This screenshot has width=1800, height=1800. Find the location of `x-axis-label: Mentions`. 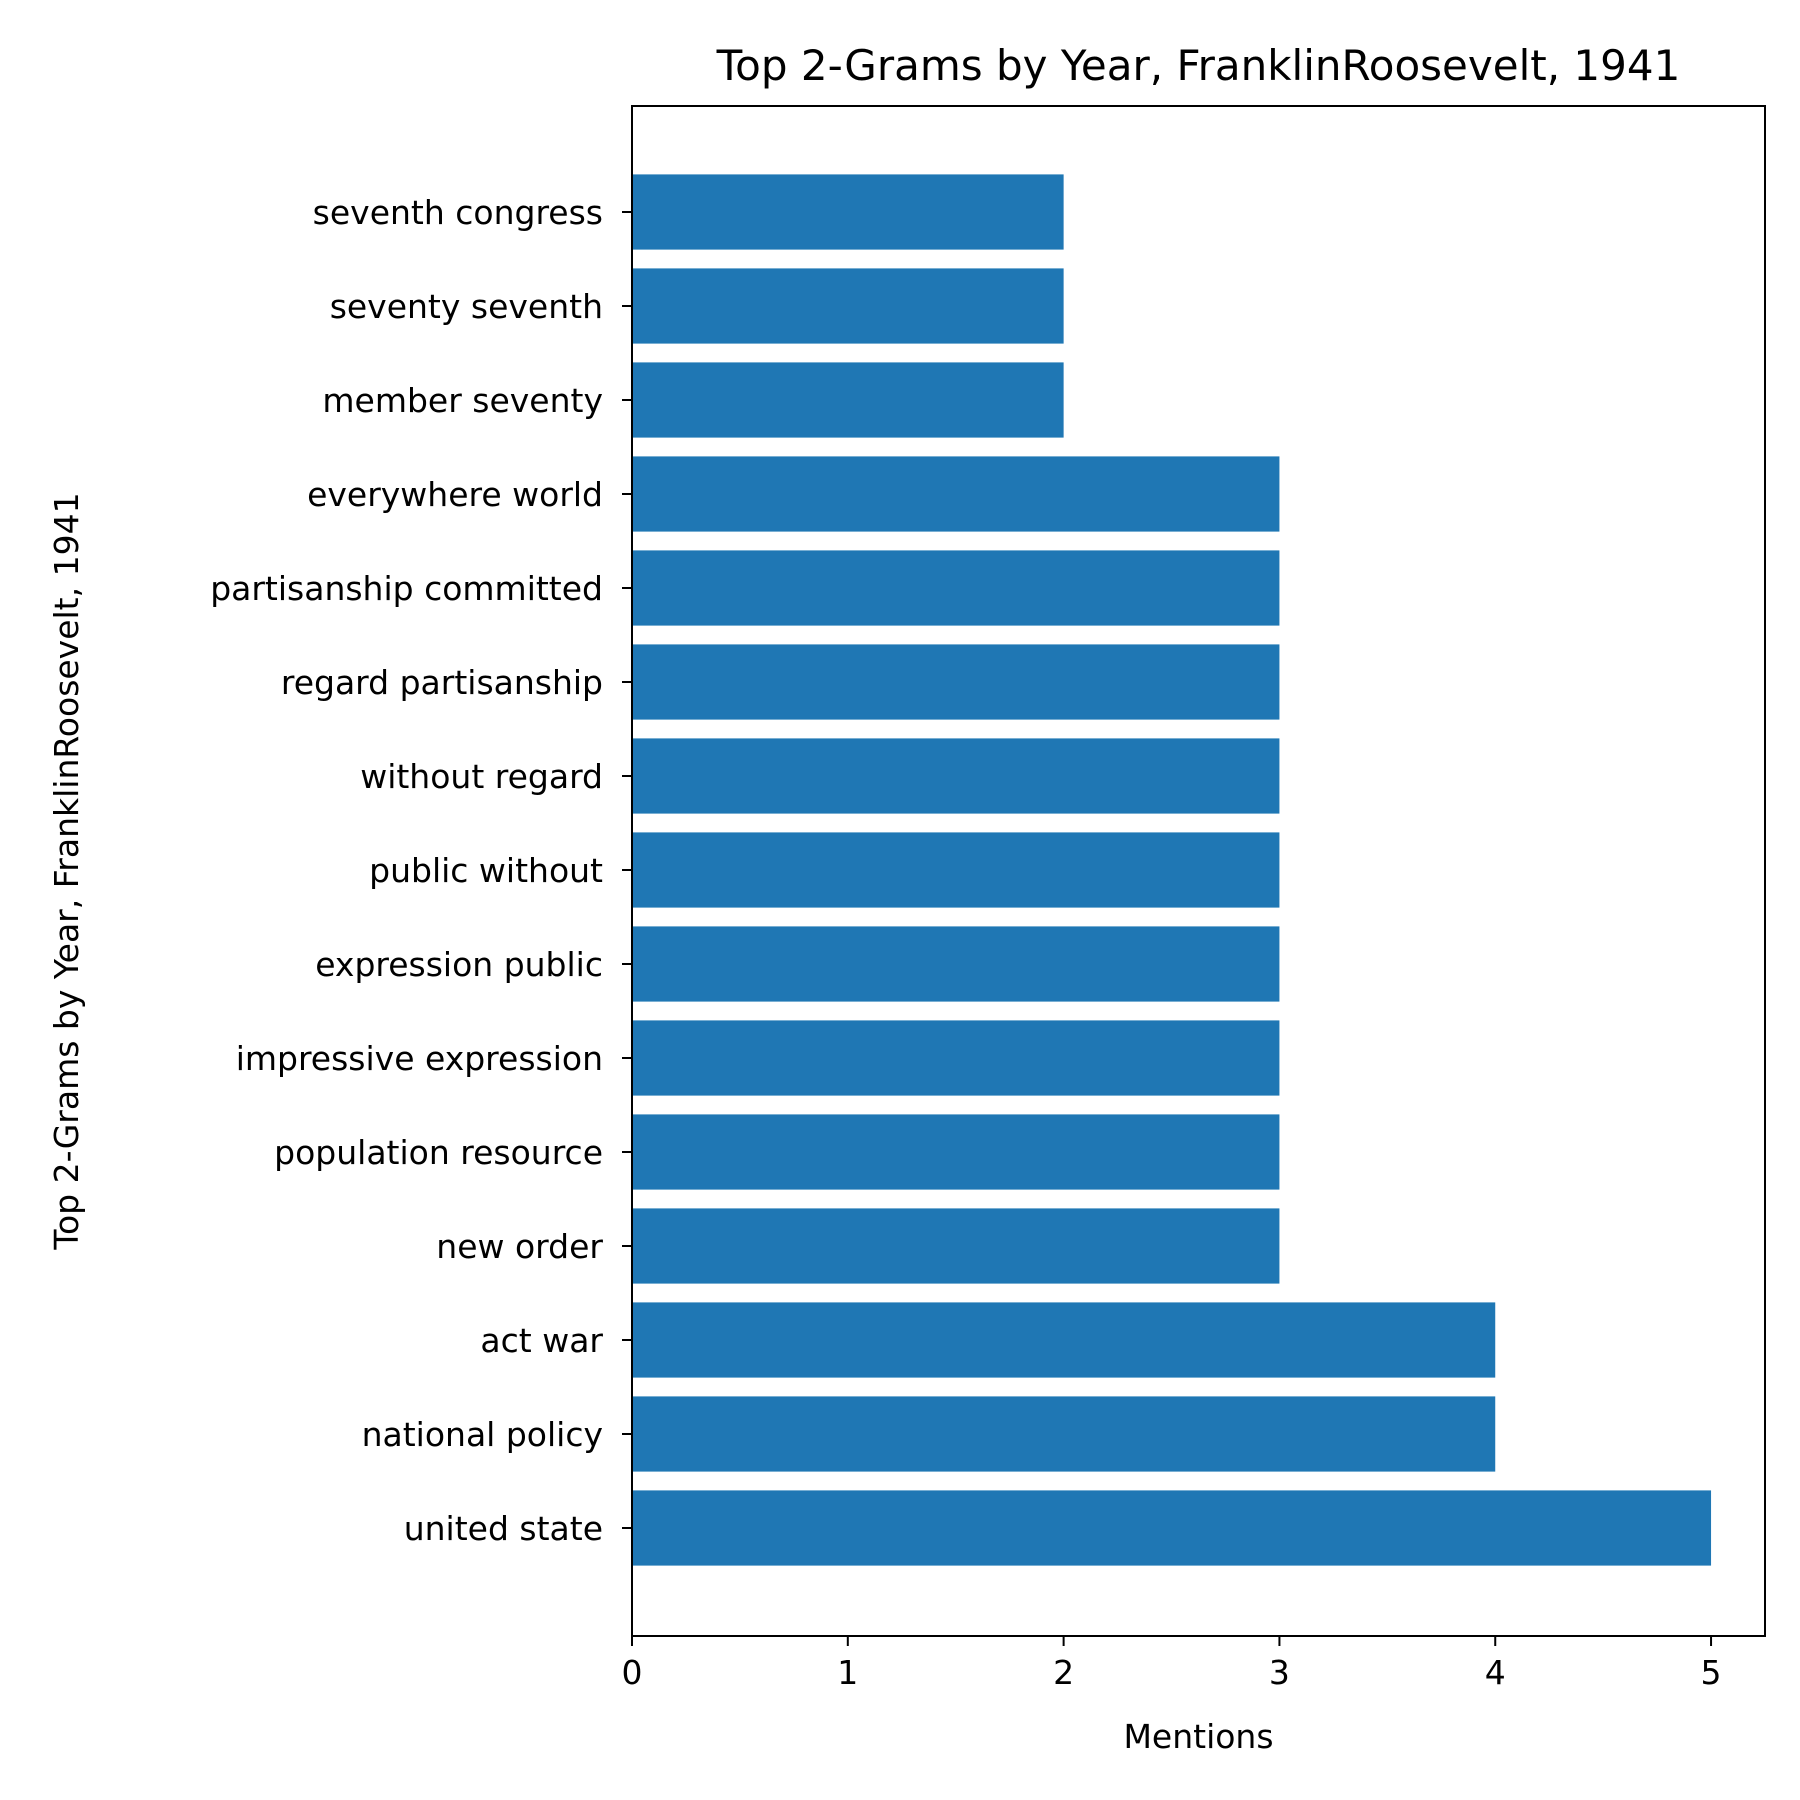

x-axis-label: Mentions is located at coordinates (1198, 1736).